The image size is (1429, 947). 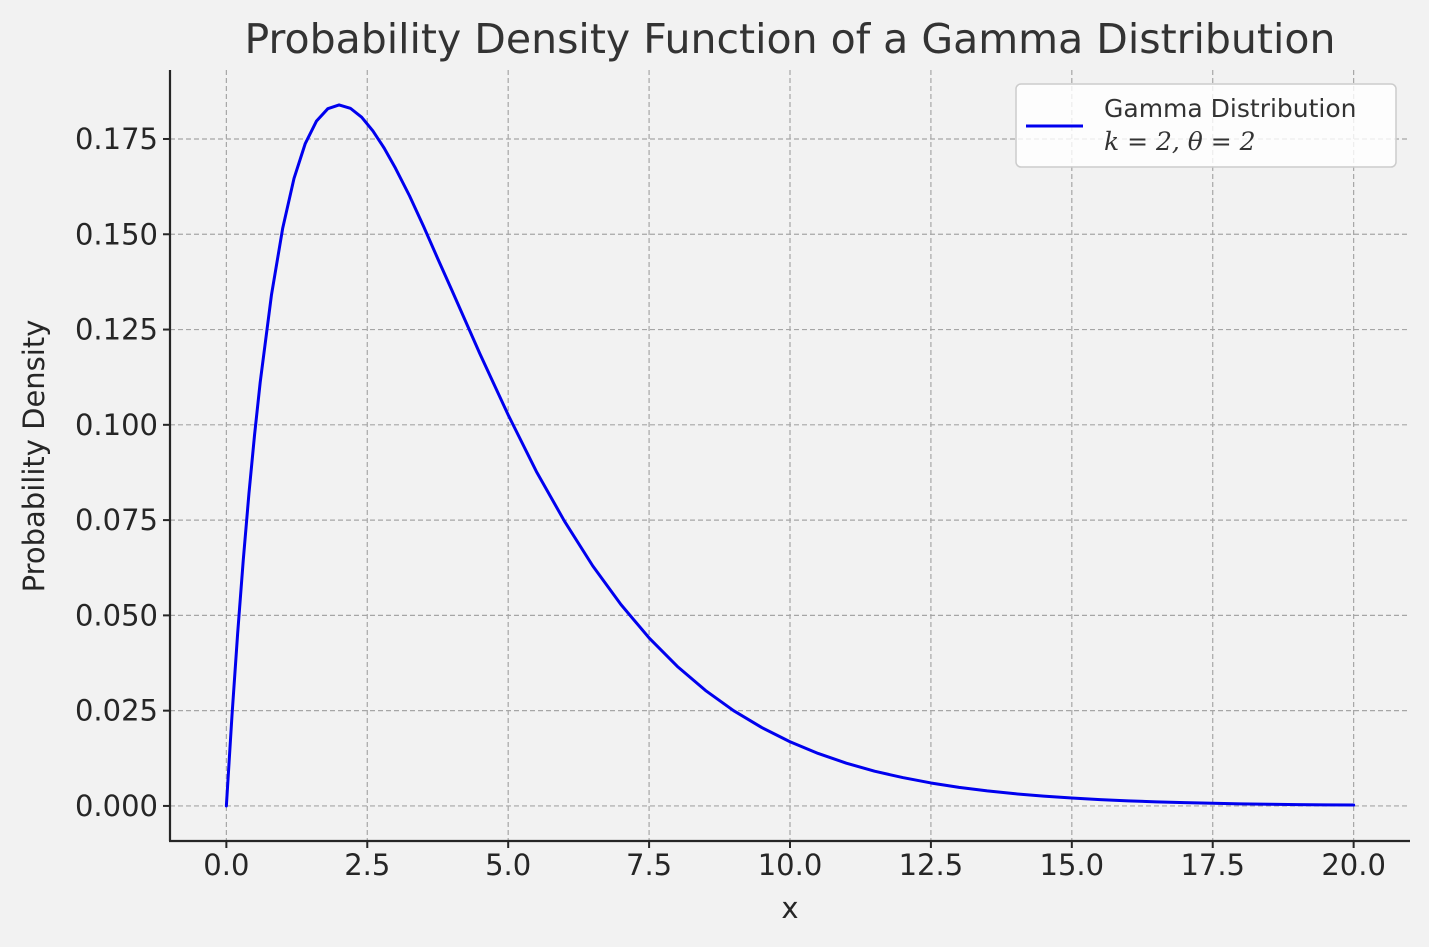 What do you see at coordinates (116, 615) in the screenshot?
I see `y-tick-label: 0.050` at bounding box center [116, 615].